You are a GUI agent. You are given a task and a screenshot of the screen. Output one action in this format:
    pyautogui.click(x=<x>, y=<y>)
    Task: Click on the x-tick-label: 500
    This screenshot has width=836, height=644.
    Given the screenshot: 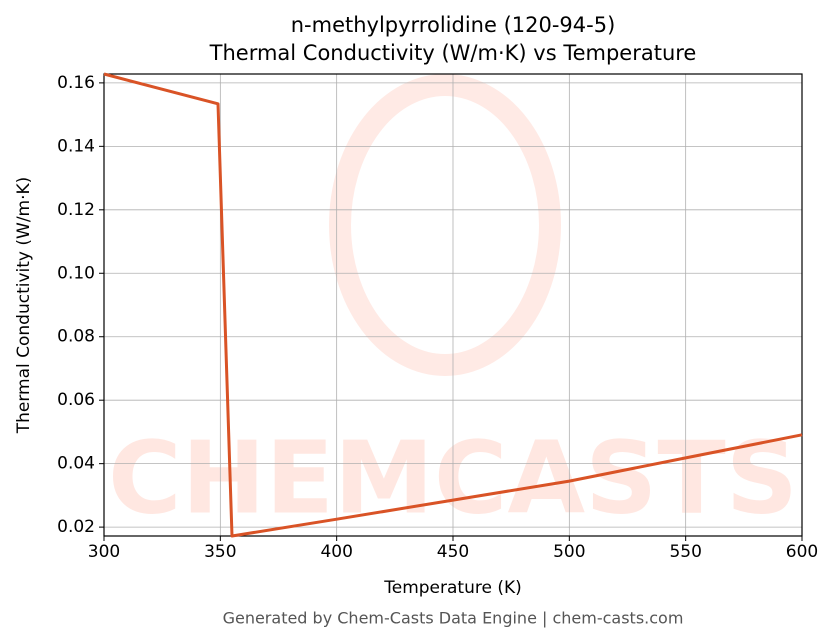 What is the action you would take?
    pyautogui.click(x=569, y=552)
    